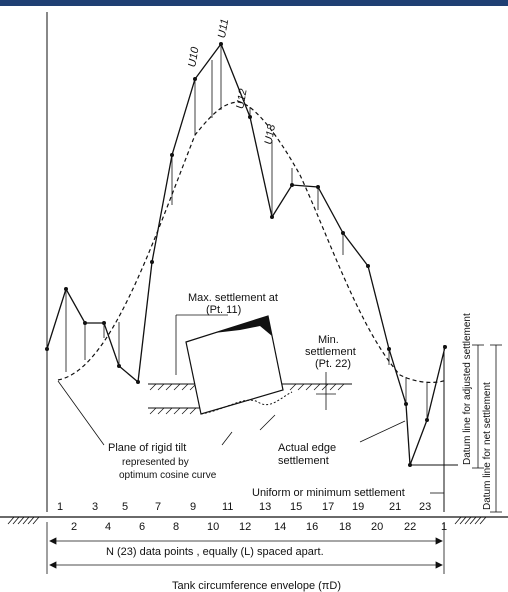 Image resolution: width=508 pixels, height=592 pixels. Describe the element at coordinates (487, 446) in the screenshot. I see `datum-net-label: Datum line for net settlement` at that location.